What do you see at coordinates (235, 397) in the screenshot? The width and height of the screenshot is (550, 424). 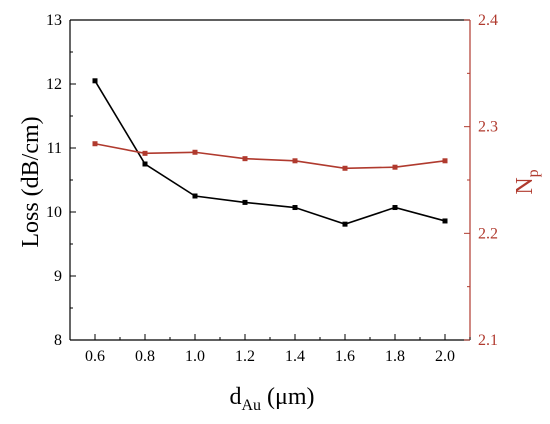 I see `x-axis-title-main: d` at bounding box center [235, 397].